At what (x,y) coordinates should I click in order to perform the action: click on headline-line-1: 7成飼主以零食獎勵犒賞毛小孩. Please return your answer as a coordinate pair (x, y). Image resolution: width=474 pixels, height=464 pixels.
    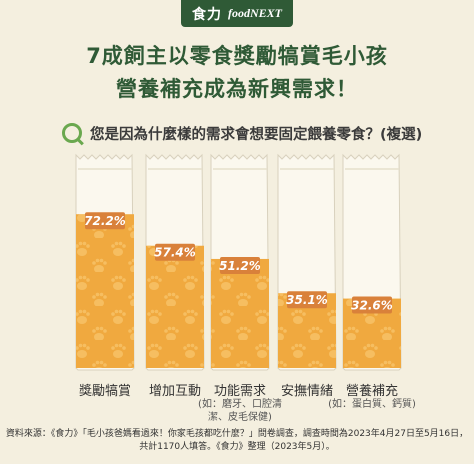
    Looking at the image, I should click on (237, 56).